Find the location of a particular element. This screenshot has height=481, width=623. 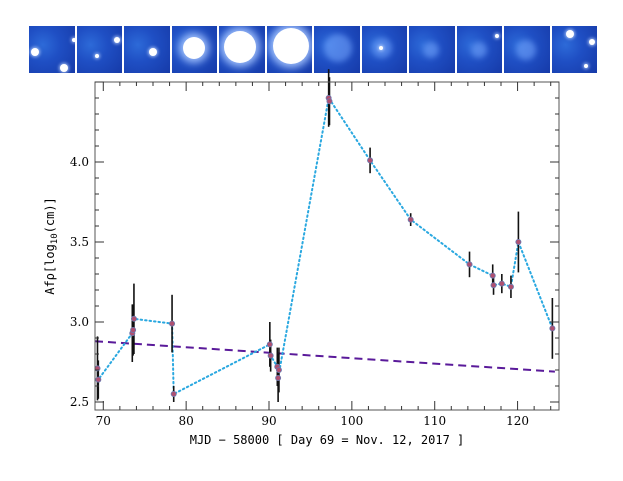

y-axis-label-prefix: Afρ[log is located at coordinates (50, 269).